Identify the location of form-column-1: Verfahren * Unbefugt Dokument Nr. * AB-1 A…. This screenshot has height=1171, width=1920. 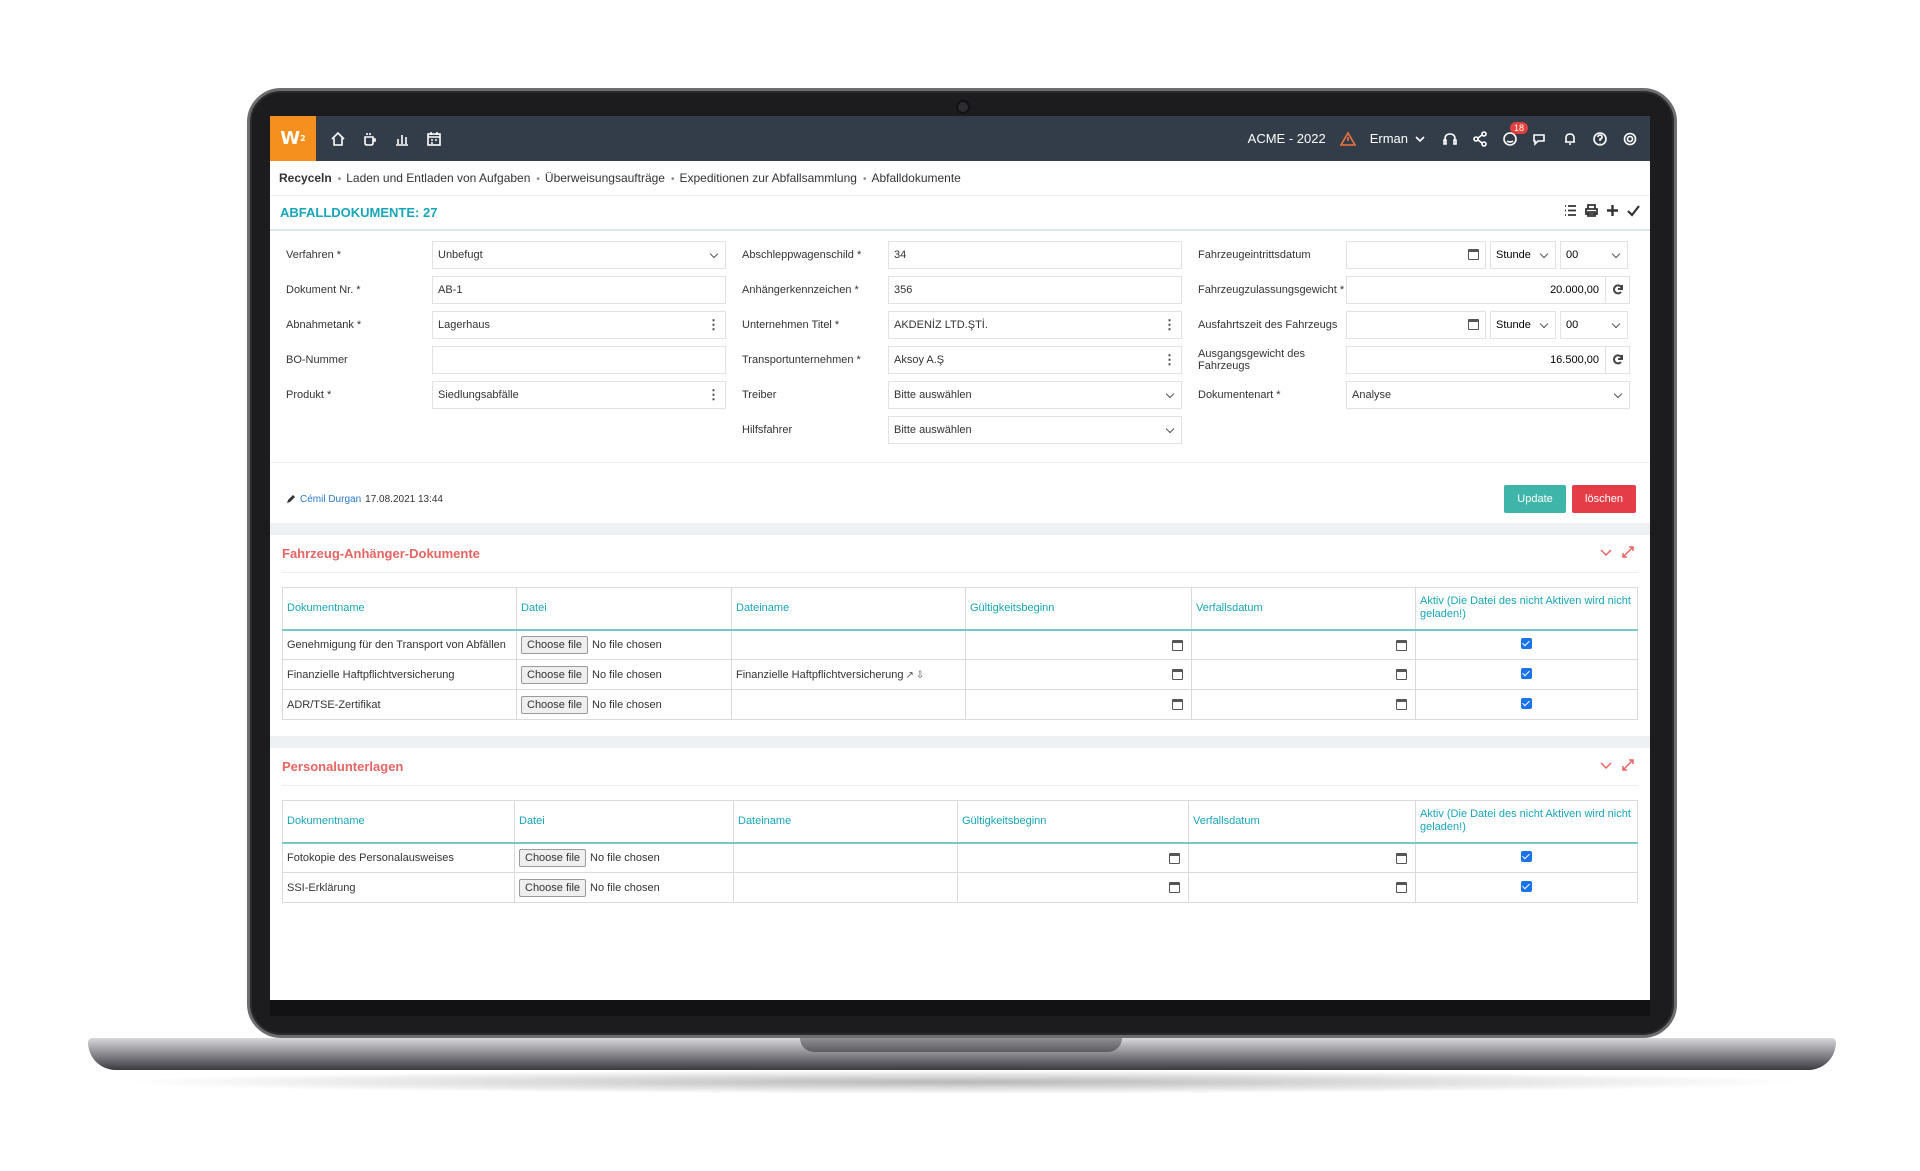
(512, 342).